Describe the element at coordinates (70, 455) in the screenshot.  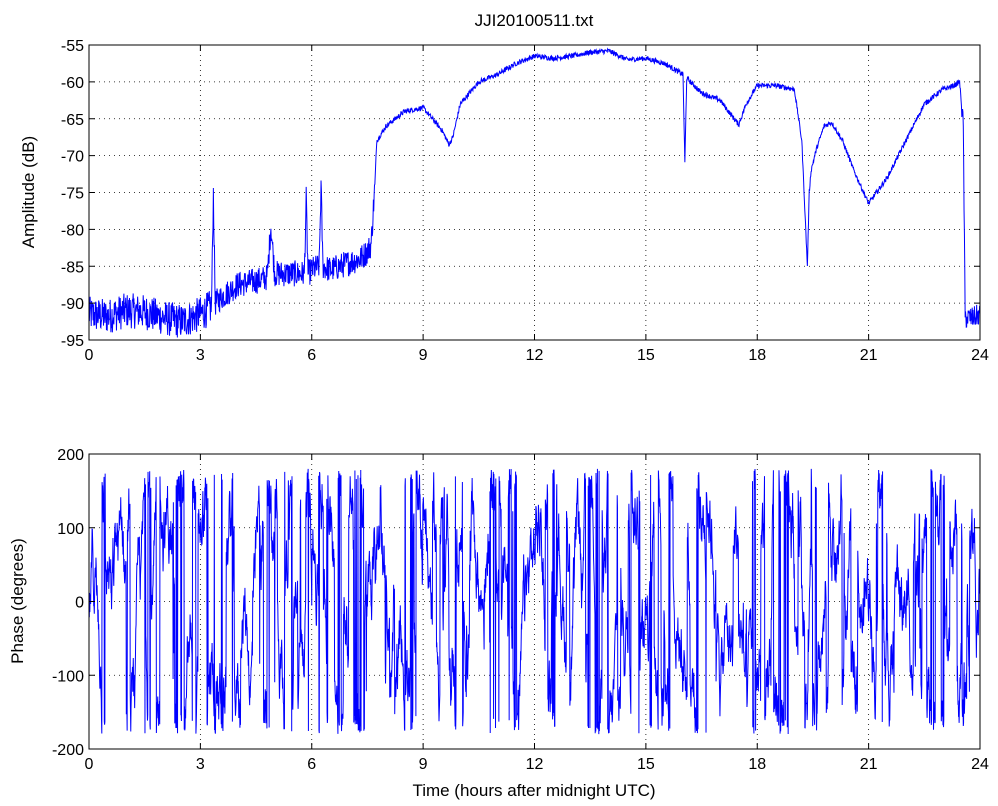
I see `phase-y-tick-label: 200` at that location.